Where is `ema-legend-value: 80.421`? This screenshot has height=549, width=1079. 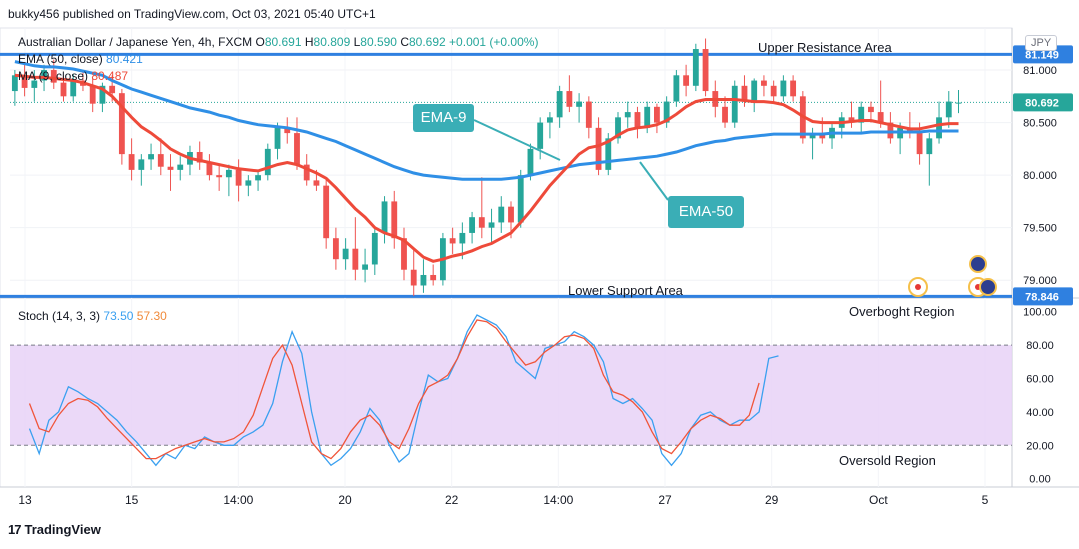
ema-legend-value: 80.421 is located at coordinates (124, 59).